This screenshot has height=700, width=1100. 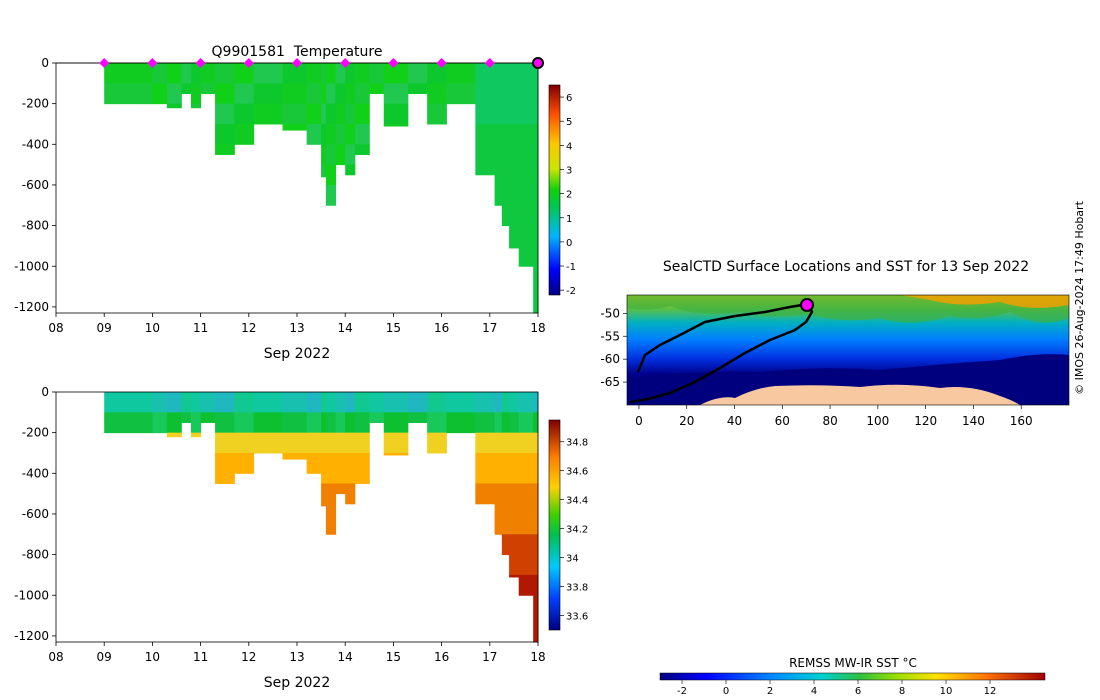 I want to click on temperature-colorbar-tick-label: 4, so click(x=569, y=146).